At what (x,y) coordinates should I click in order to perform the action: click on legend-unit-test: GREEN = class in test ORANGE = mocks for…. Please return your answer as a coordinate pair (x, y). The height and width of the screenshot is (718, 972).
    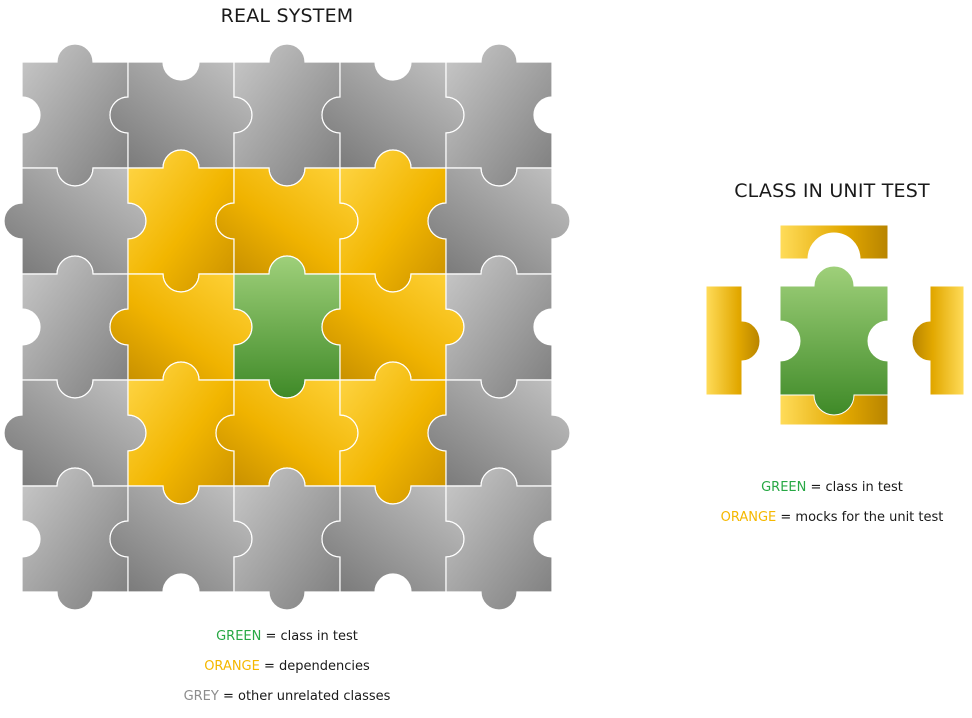
    Looking at the image, I should click on (832, 509).